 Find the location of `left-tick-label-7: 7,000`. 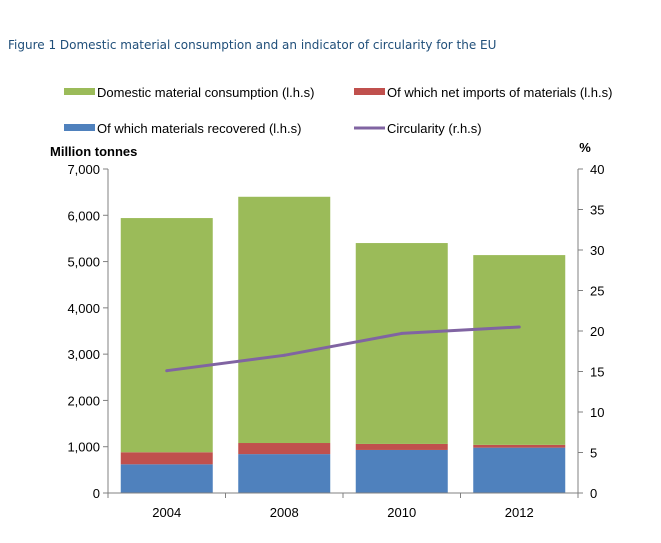

left-tick-label-7: 7,000 is located at coordinates (83, 169).